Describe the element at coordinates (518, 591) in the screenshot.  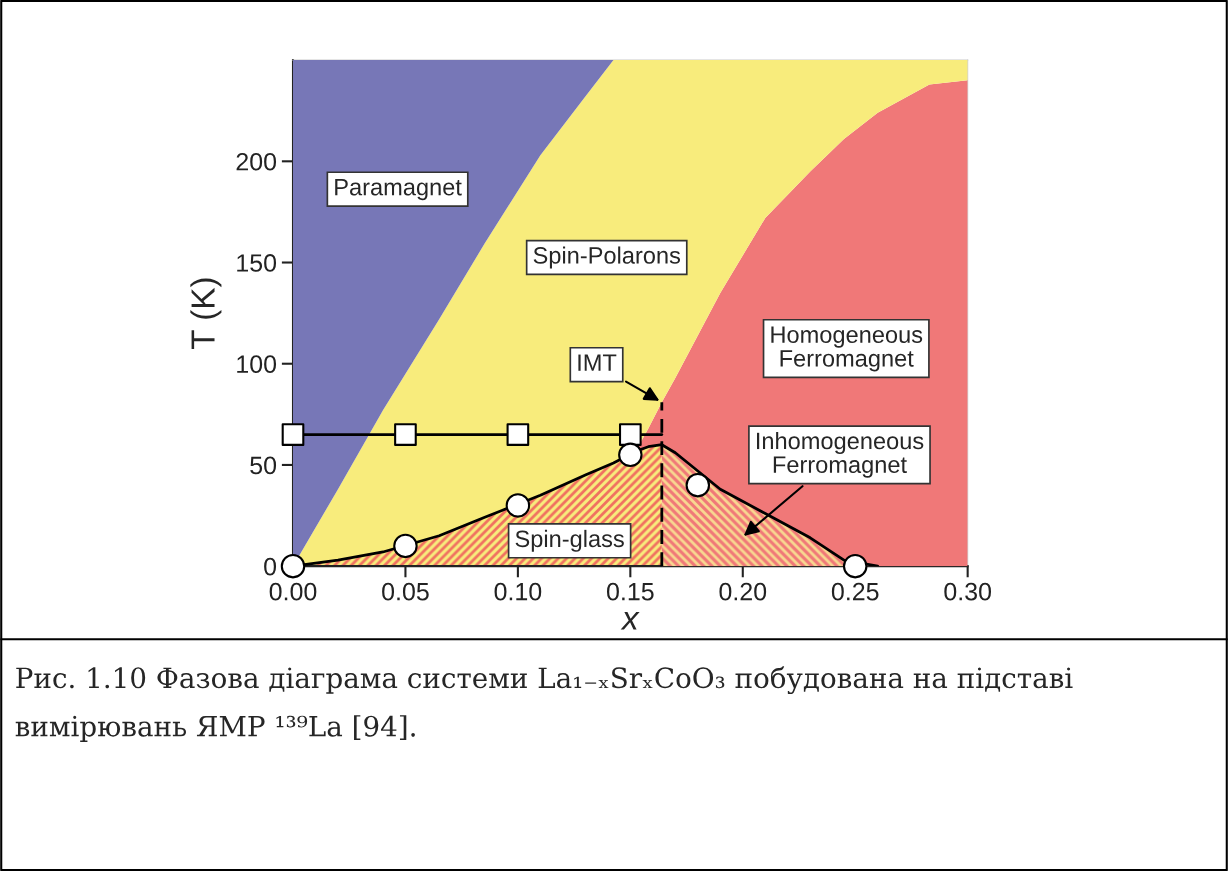
I see `x-tick-label: 0.10` at that location.